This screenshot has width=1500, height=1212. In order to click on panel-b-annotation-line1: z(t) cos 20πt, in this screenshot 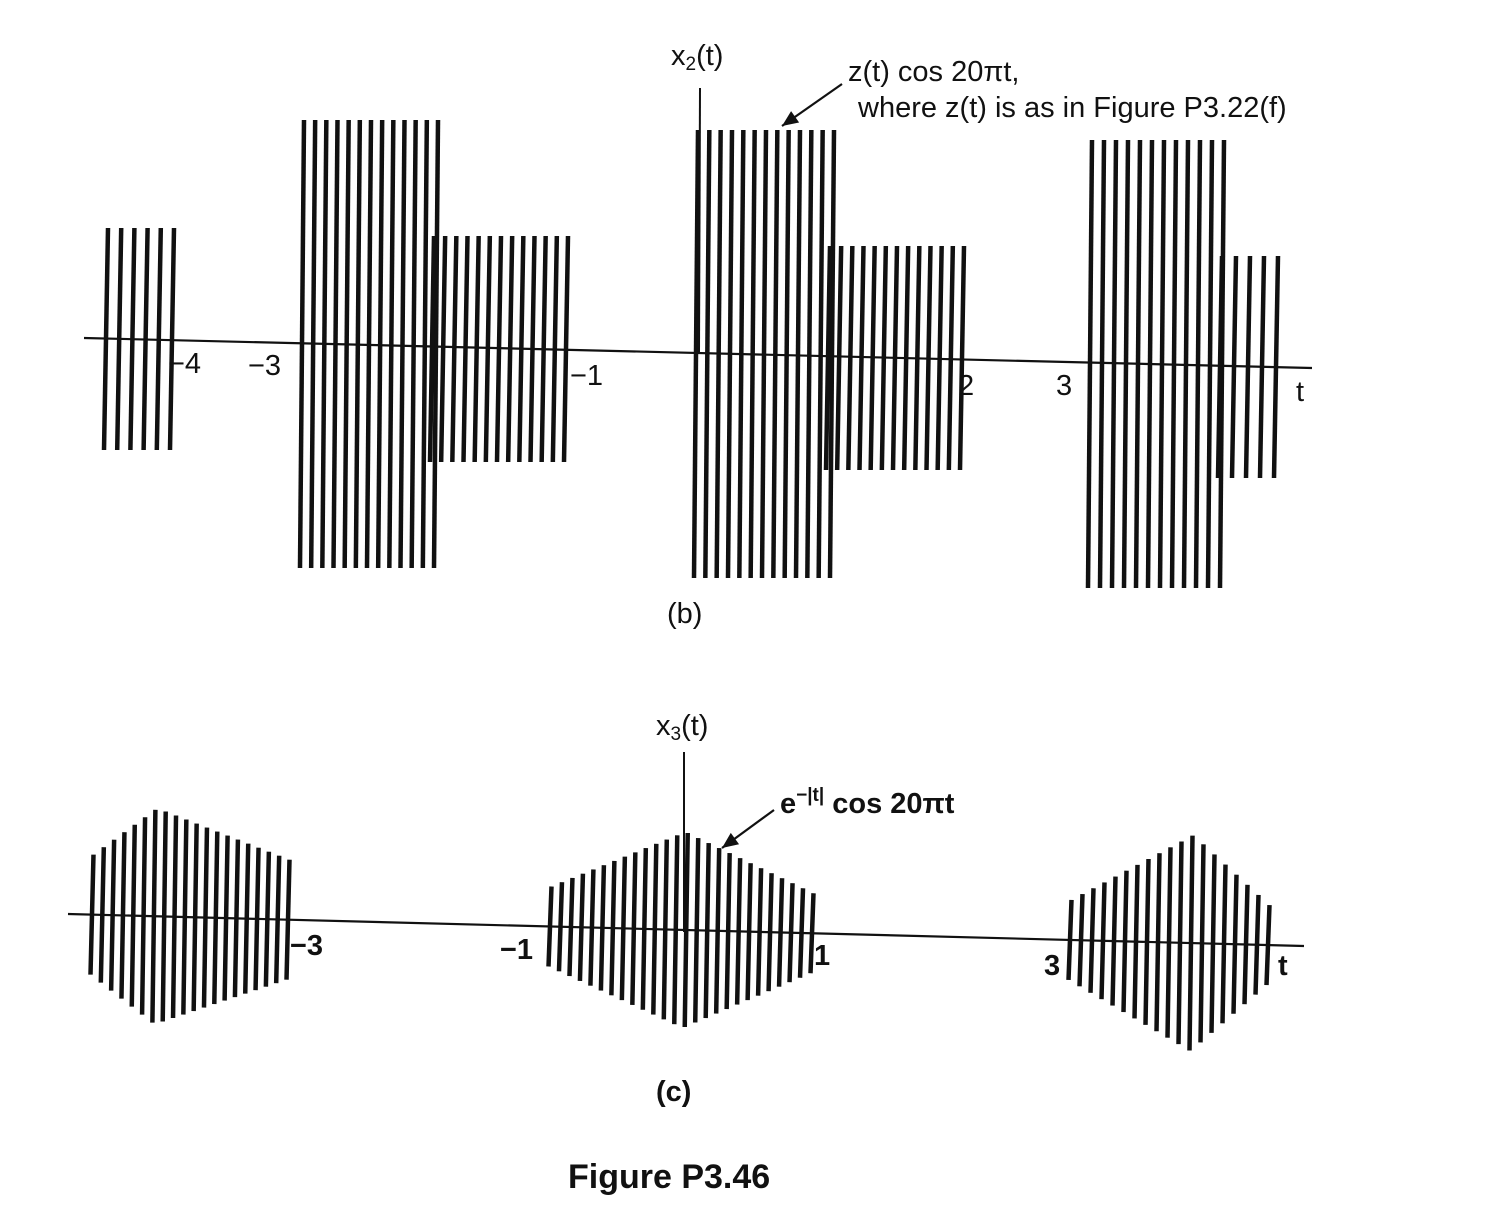, I will do `click(934, 72)`.